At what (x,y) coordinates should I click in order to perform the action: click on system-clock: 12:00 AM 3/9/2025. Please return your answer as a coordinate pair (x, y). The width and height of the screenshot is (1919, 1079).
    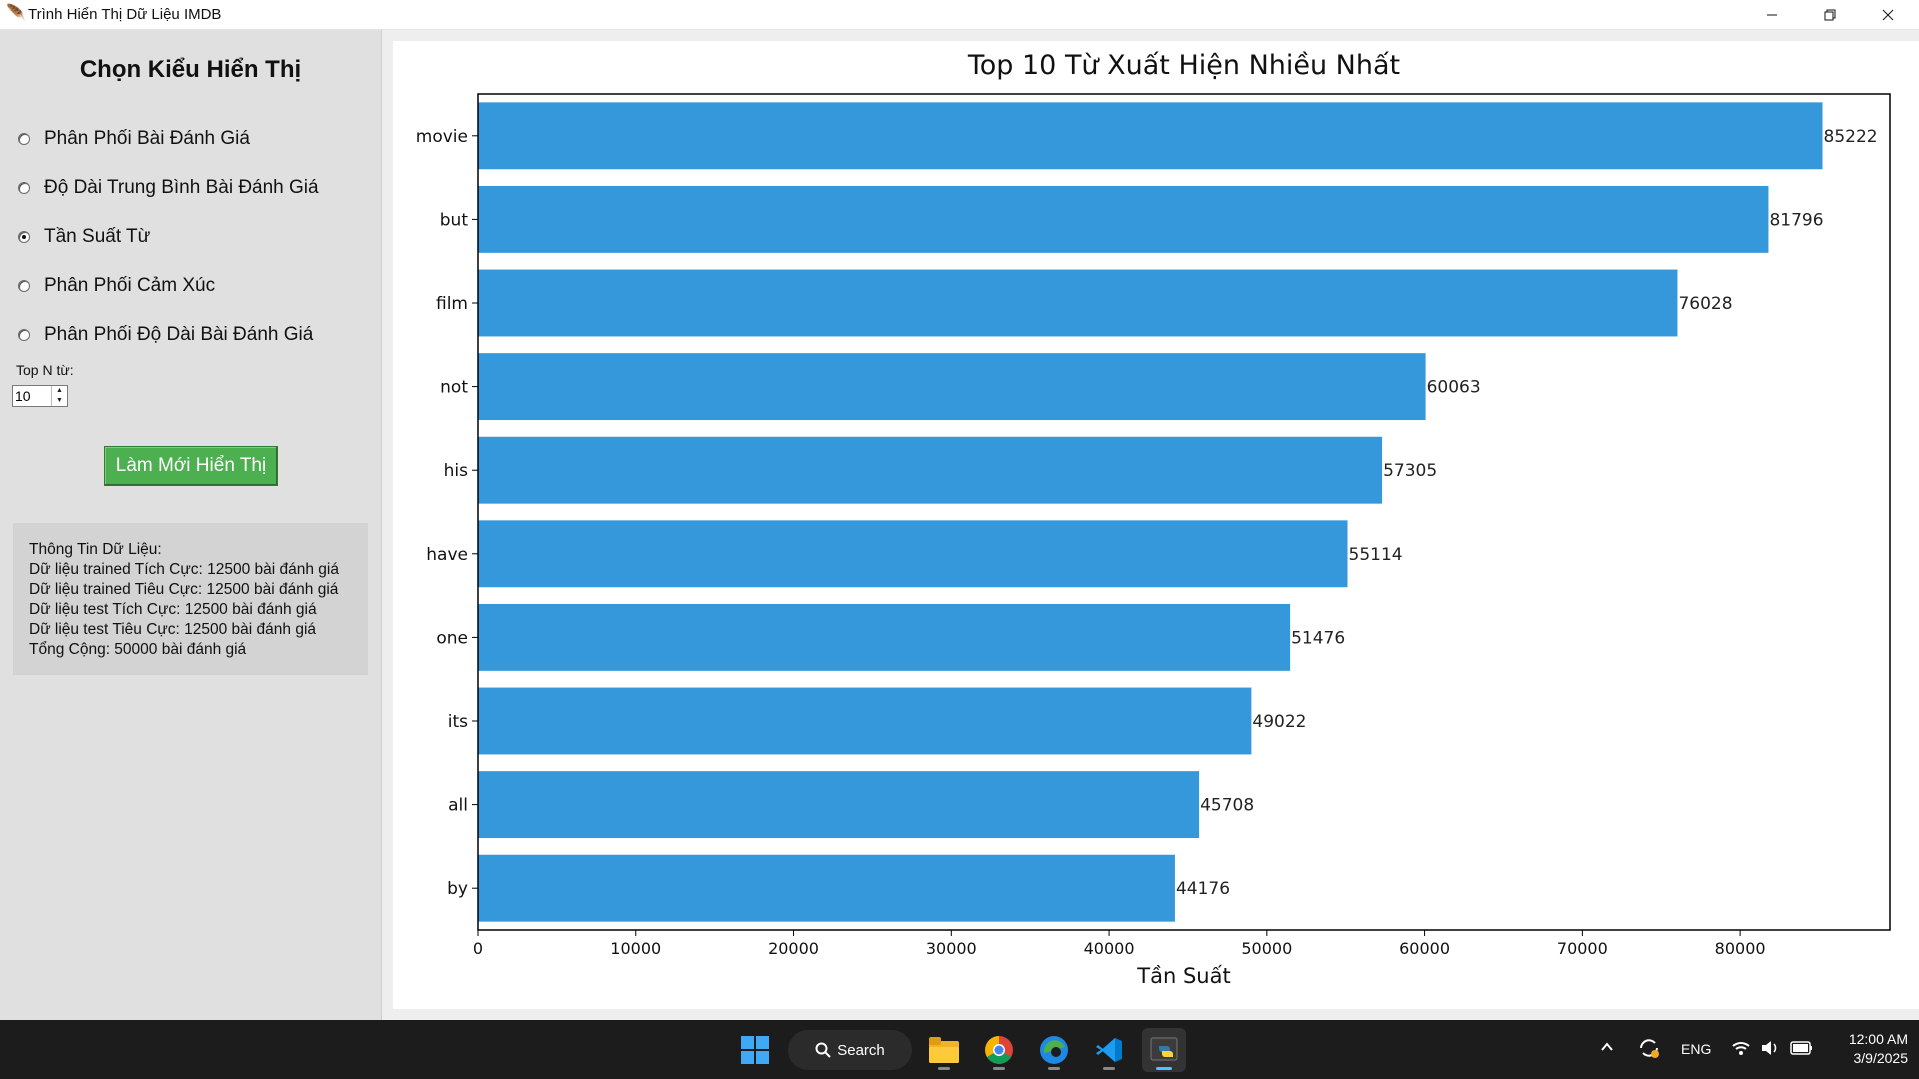
    Looking at the image, I should click on (1863, 1049).